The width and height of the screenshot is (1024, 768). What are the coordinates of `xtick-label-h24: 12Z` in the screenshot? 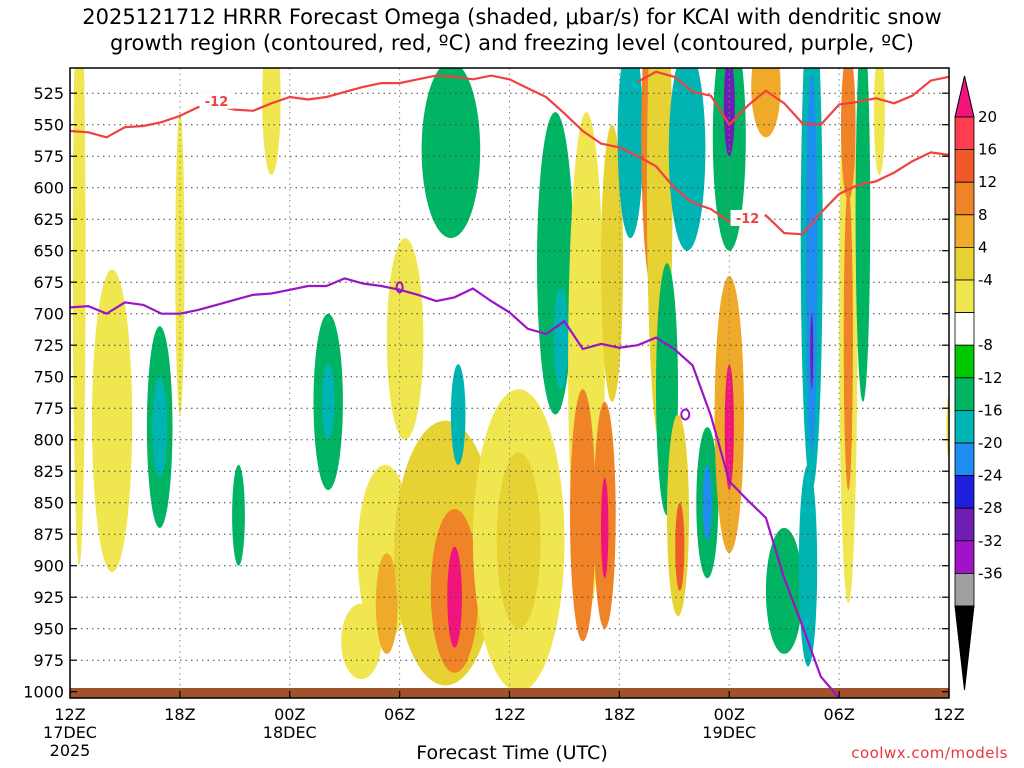 It's located at (509, 714).